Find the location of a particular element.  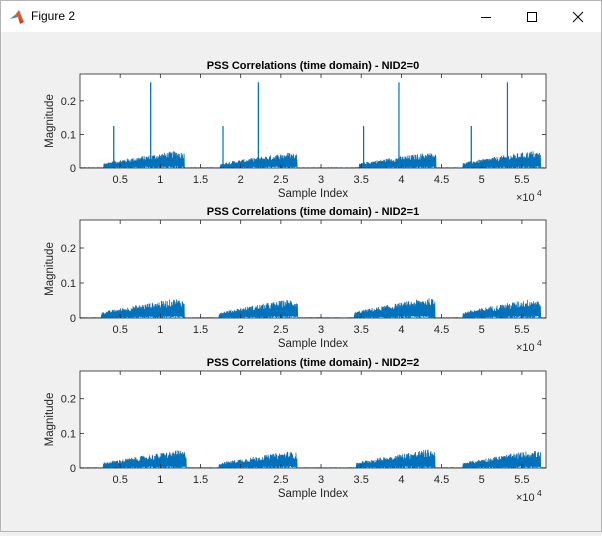

minimize-button is located at coordinates (486, 16).